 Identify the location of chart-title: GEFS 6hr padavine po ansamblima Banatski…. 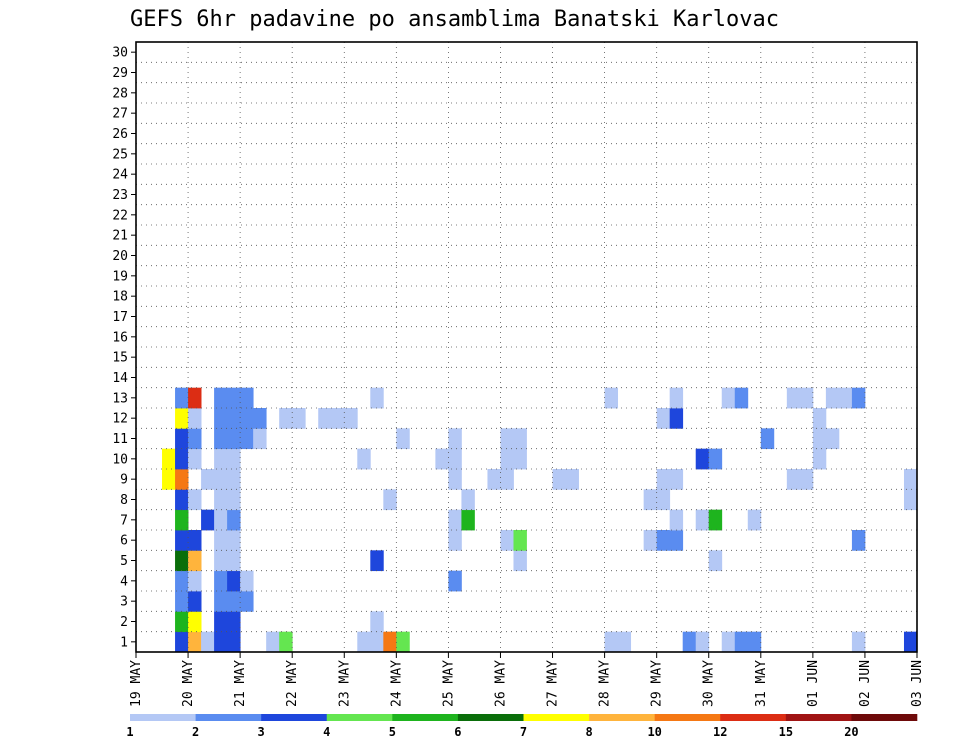
(454, 19).